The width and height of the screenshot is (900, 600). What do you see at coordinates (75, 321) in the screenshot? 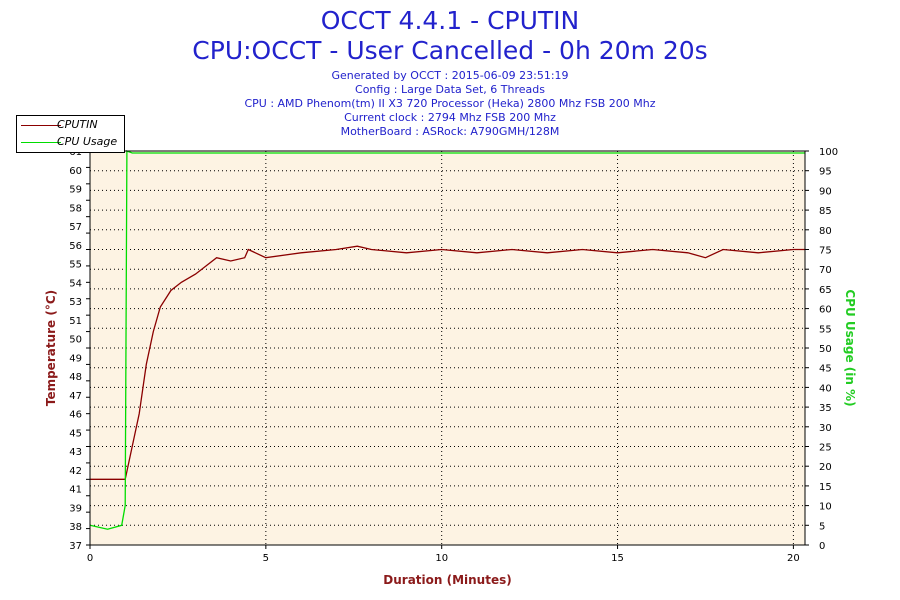
I see `y-left-tick-label: 51` at bounding box center [75, 321].